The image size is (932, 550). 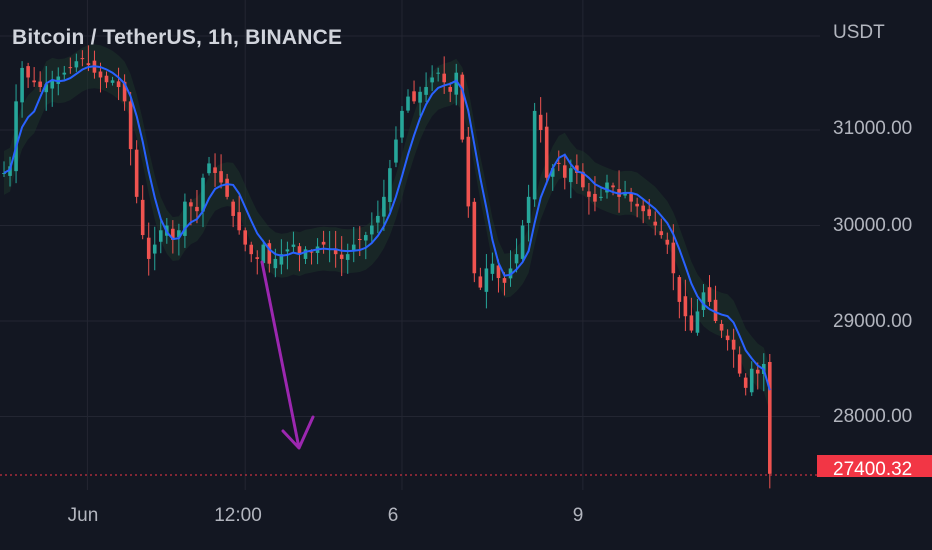 I want to click on x-tick-9: 9, so click(x=578, y=515).